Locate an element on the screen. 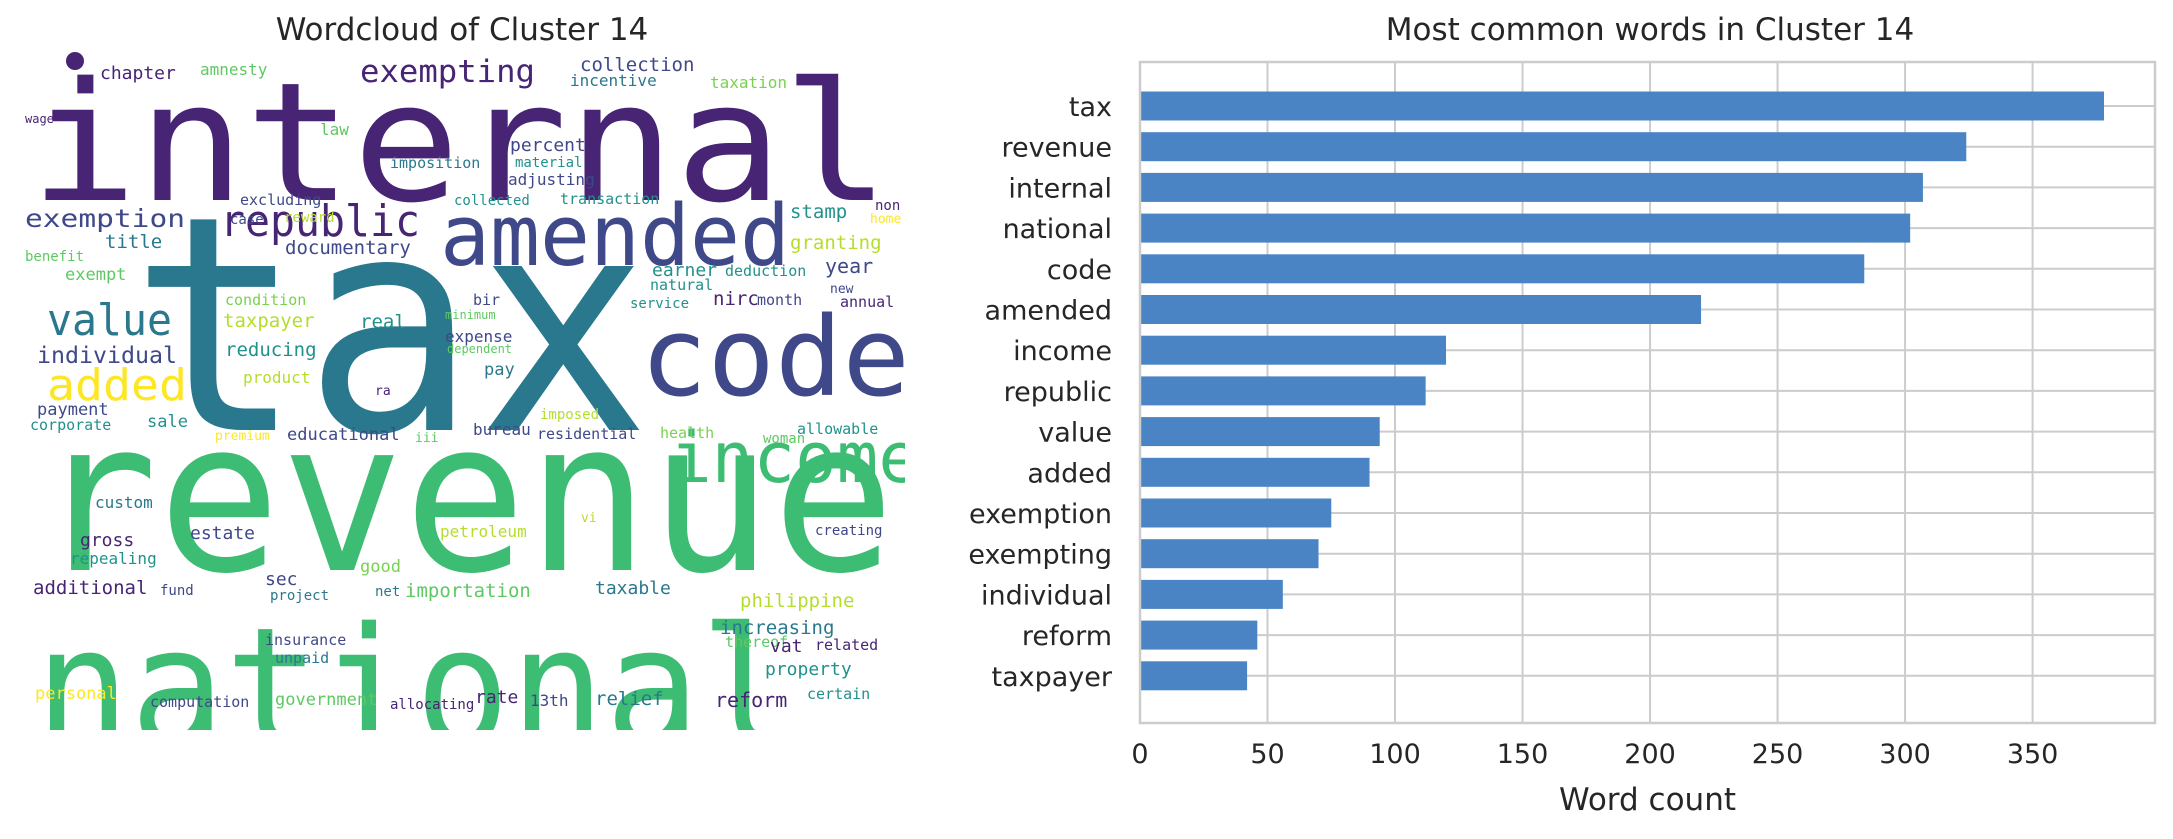  wordcloud-word: rate is located at coordinates (496, 697).